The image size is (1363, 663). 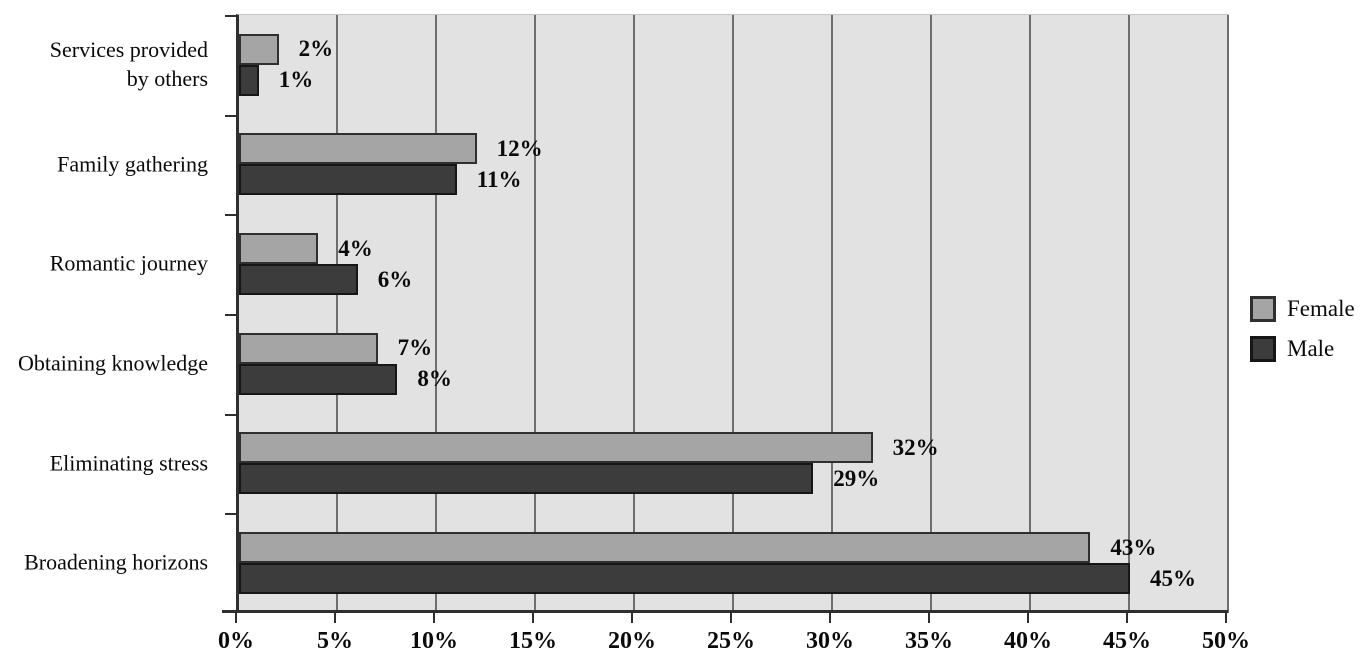 What do you see at coordinates (236, 641) in the screenshot?
I see `x-tick-label: 0%` at bounding box center [236, 641].